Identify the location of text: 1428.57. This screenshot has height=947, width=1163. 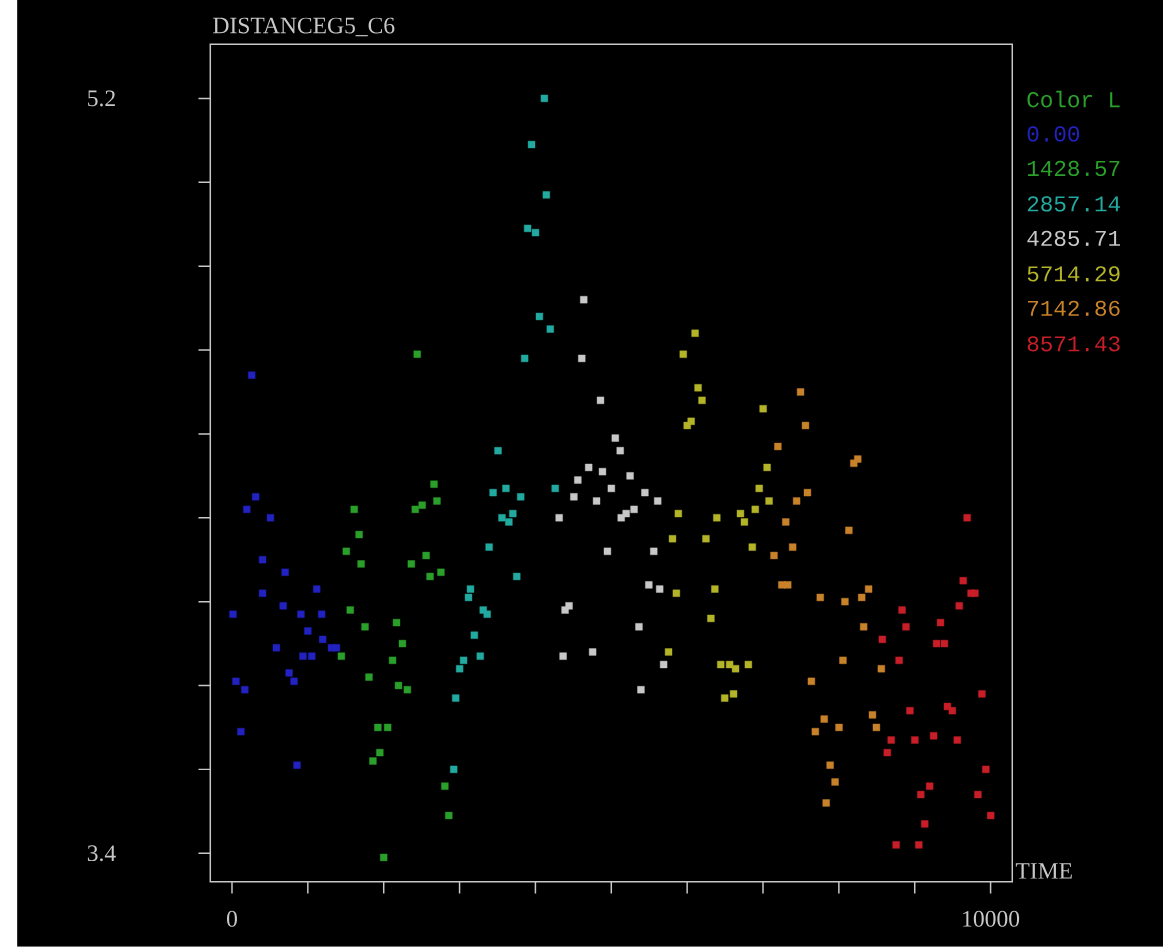
(1073, 168).